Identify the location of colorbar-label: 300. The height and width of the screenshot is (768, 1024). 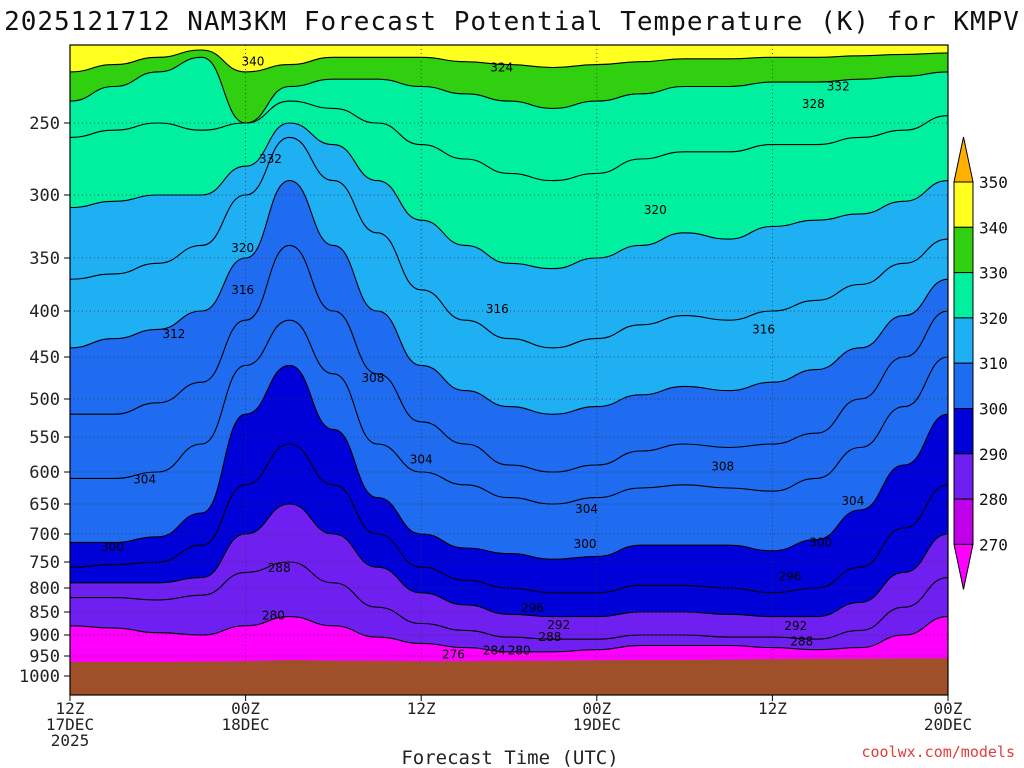
(993, 409).